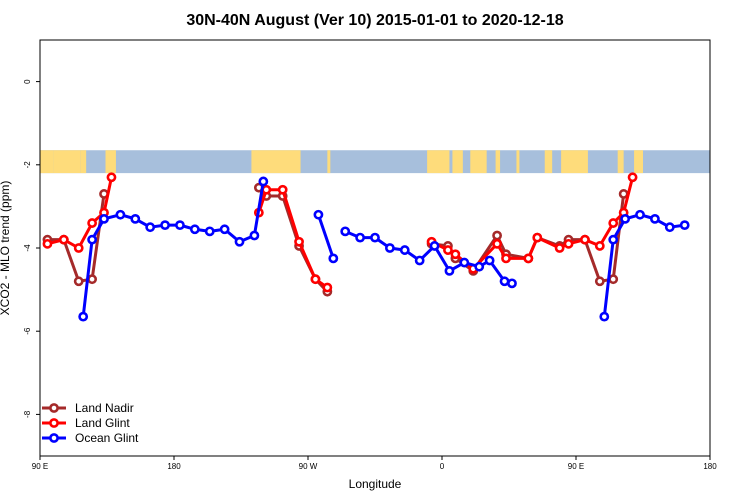 This screenshot has height=500, width=750. What do you see at coordinates (27, 414) in the screenshot?
I see `y-tick-label: -8` at bounding box center [27, 414].